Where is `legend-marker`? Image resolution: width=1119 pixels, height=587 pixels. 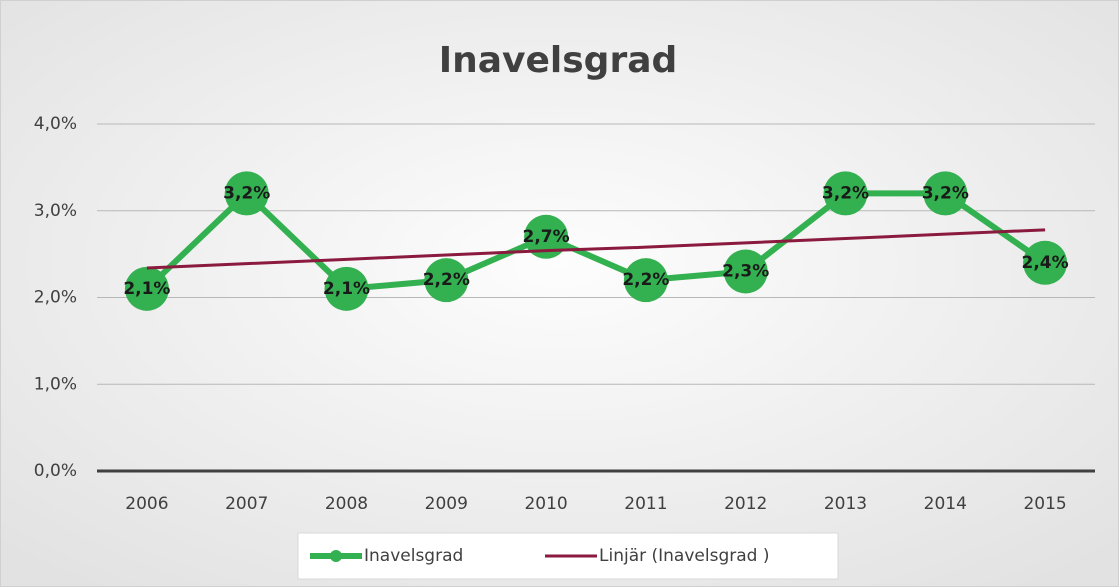
legend-marker is located at coordinates (336, 556).